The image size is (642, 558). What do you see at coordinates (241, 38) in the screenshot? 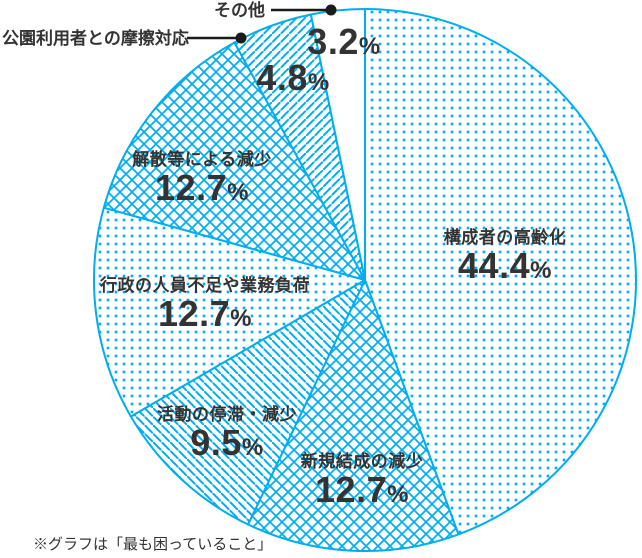
I see `callout-dot-friction-with-park-users` at bounding box center [241, 38].